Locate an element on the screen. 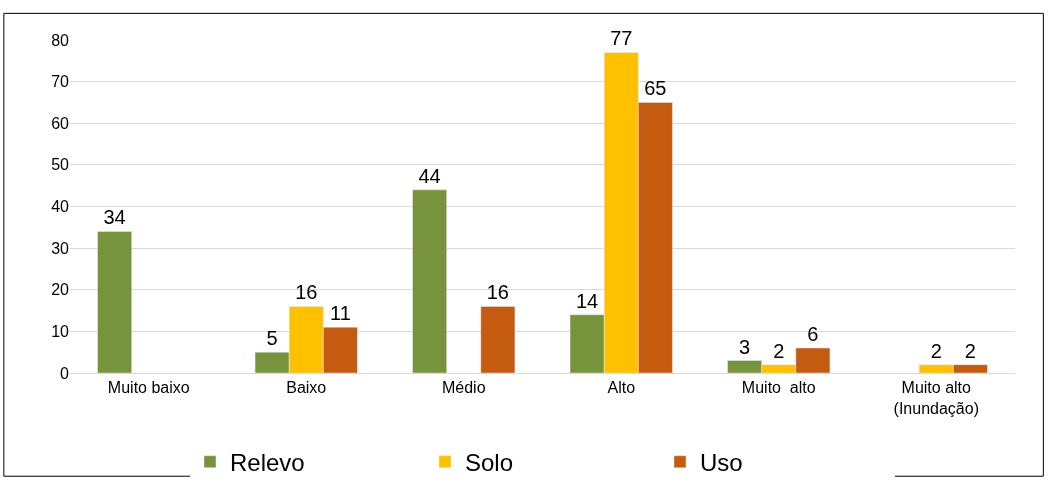 Image resolution: width=1055 pixels, height=497 pixels. x-tick-label: Baixo is located at coordinates (306, 388).